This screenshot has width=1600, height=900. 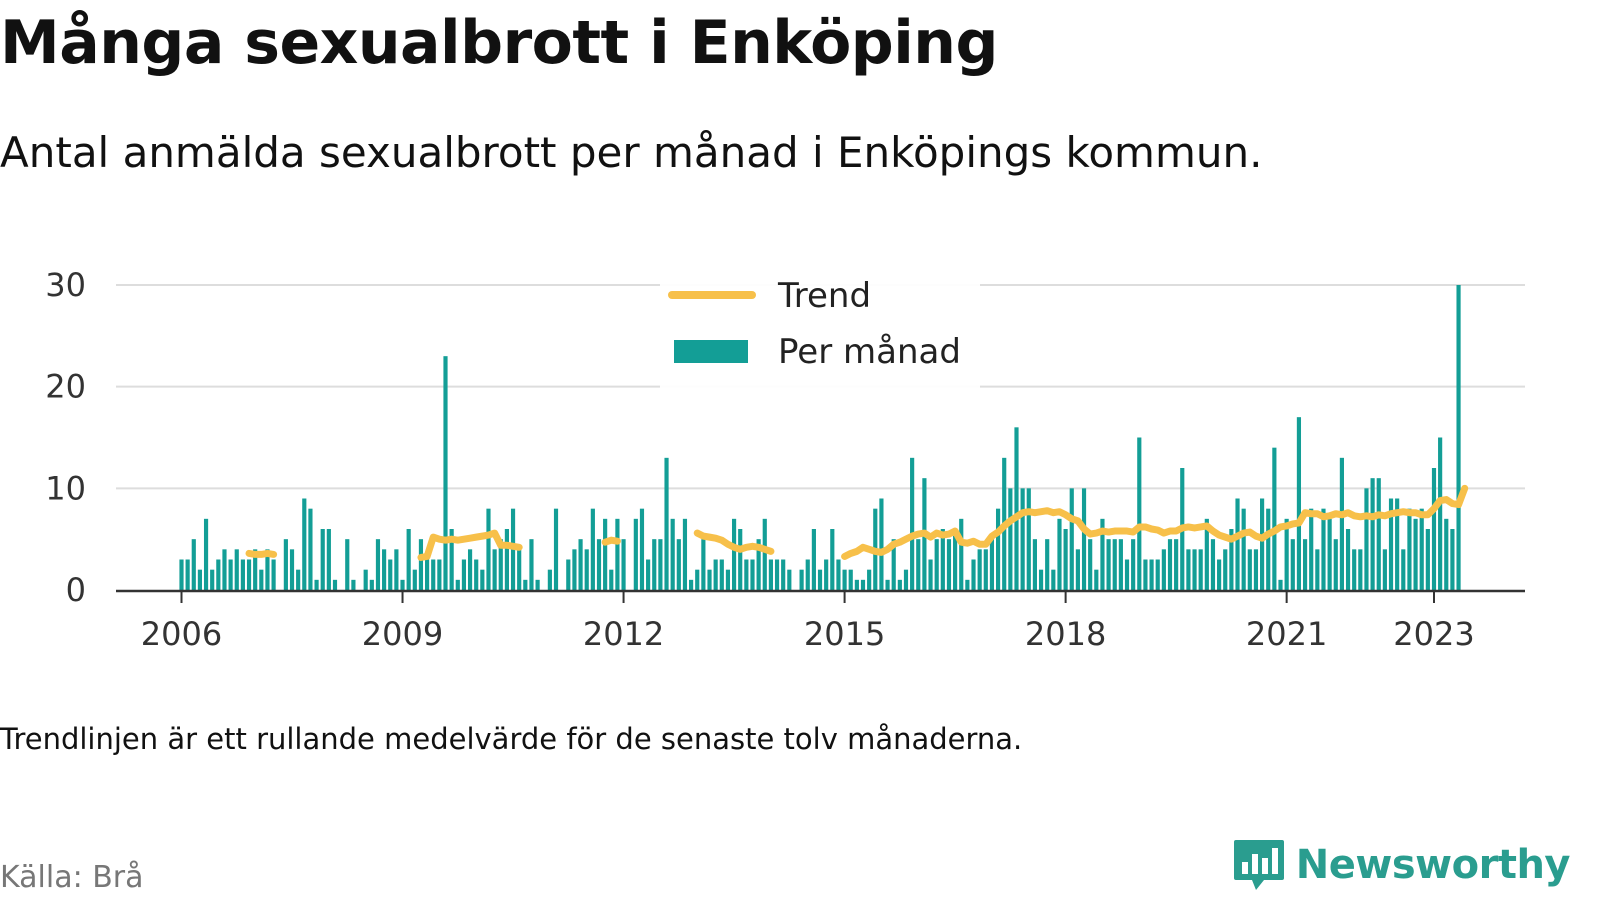 I want to click on y-tick-label: 30, so click(x=65, y=285).